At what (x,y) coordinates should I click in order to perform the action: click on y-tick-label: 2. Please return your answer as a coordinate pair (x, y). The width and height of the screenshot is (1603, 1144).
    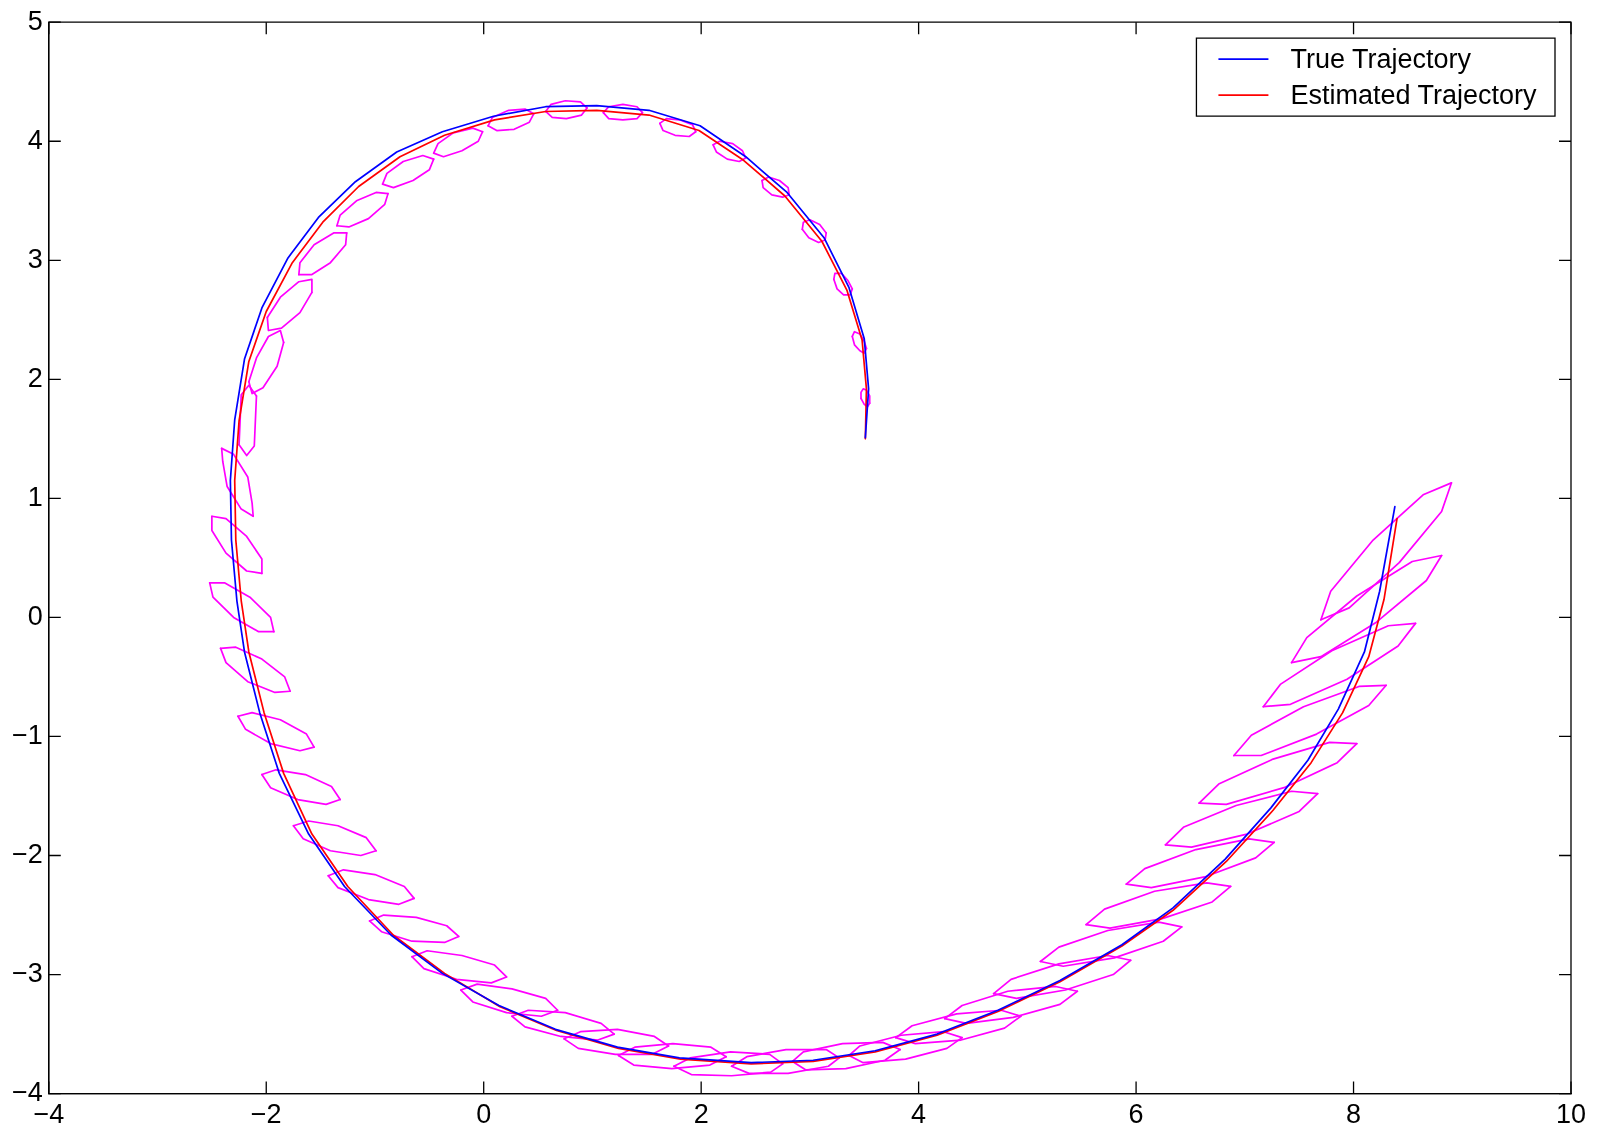
    Looking at the image, I should click on (35, 377).